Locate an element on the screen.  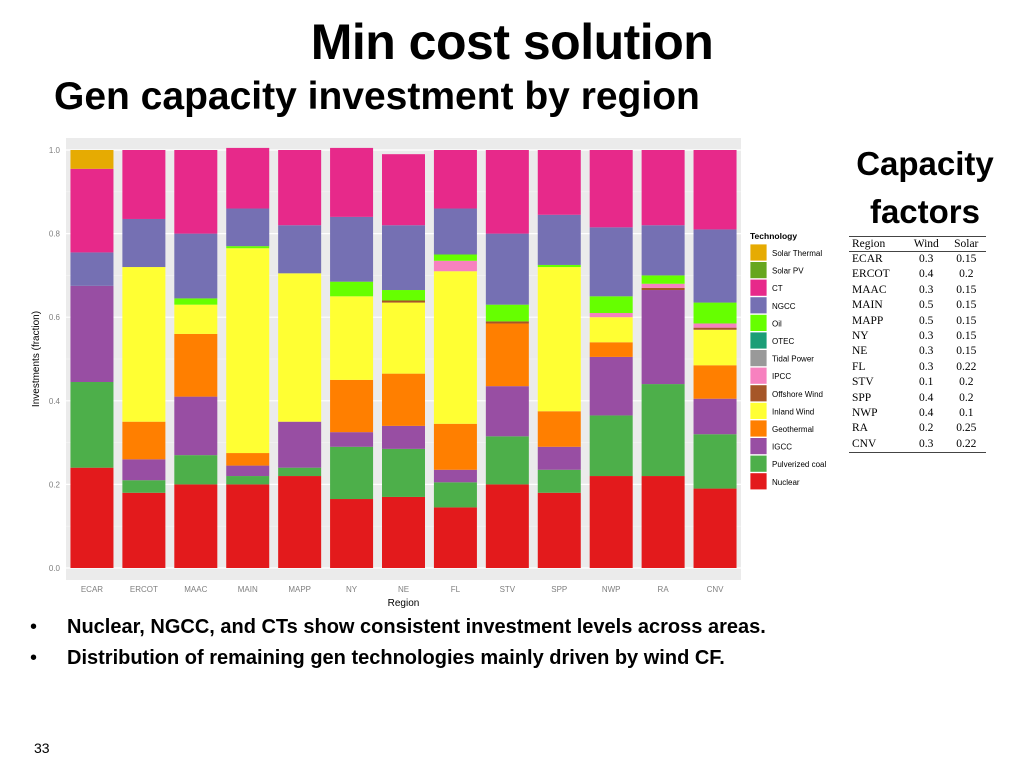
table-row: CNV 0.3 0.22 is located at coordinates (917, 445).